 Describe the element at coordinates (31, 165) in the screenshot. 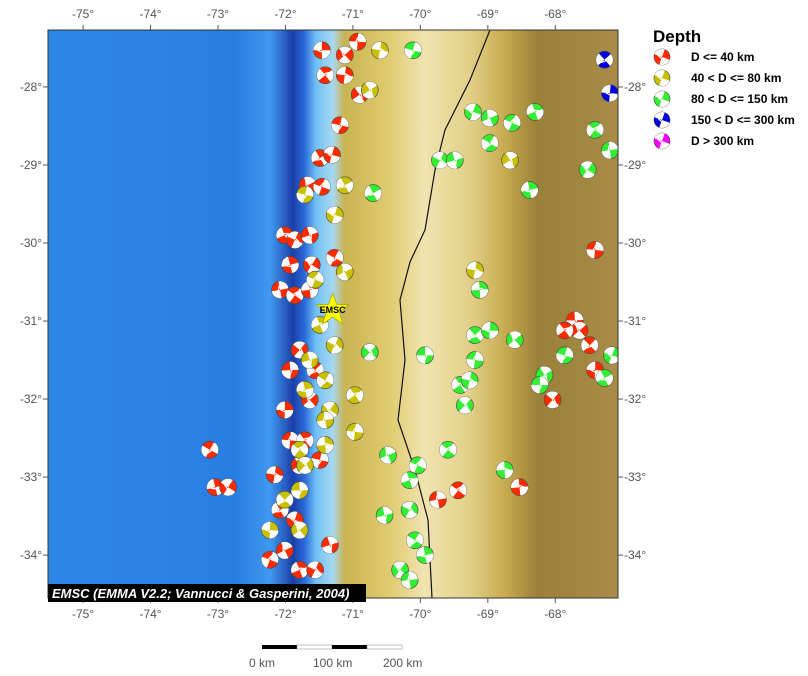

I see `lat-tick-label: -29°` at that location.